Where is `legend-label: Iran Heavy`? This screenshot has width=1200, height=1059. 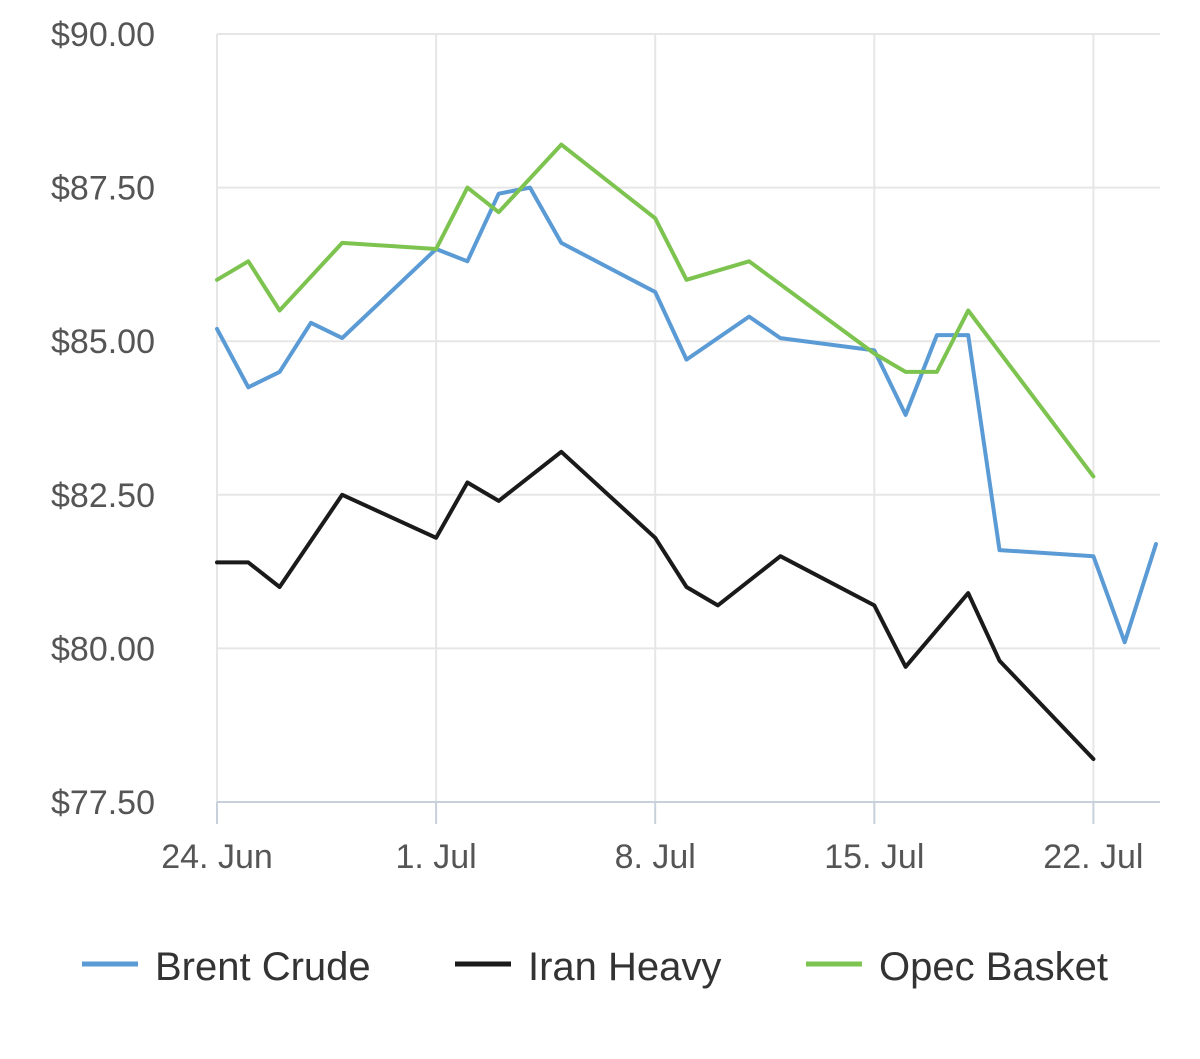
legend-label: Iran Heavy is located at coordinates (624, 967).